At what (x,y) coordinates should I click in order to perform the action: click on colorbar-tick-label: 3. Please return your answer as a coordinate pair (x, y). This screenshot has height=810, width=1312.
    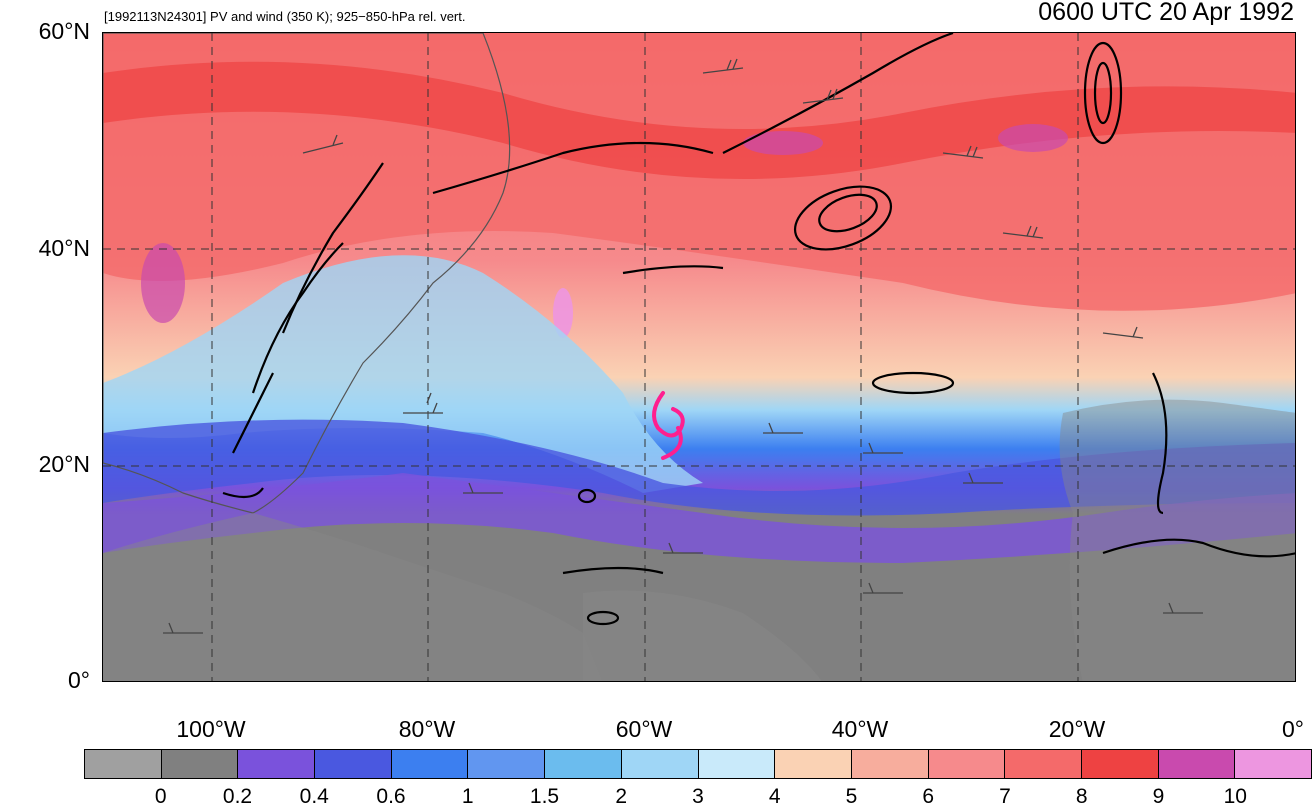
    Looking at the image, I should click on (698, 796).